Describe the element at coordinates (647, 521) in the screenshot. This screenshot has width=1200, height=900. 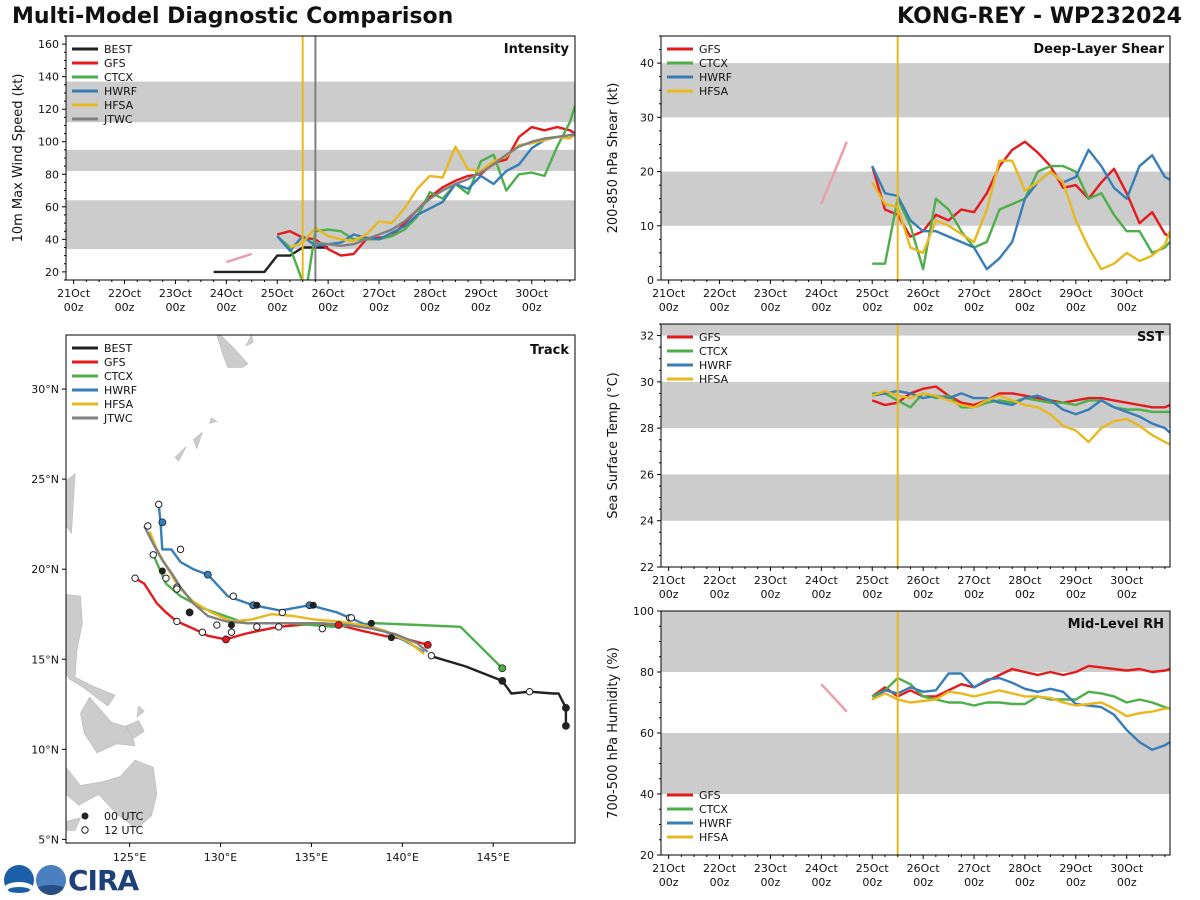
I see `sst-ytick-label: 24` at that location.